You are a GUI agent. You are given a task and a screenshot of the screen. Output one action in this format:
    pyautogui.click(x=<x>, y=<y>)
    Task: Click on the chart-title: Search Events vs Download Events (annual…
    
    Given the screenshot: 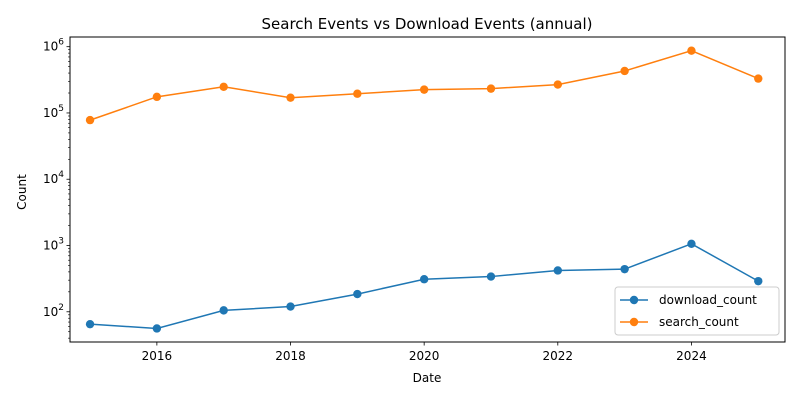 What is the action you would take?
    pyautogui.click(x=427, y=24)
    